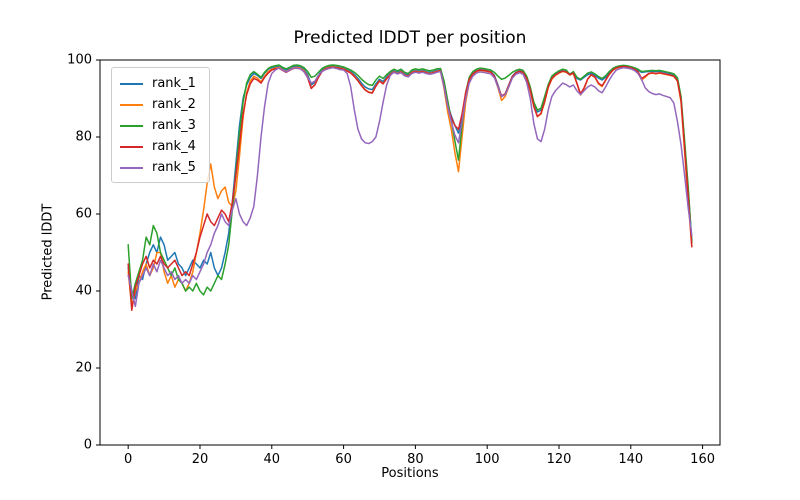 Image resolution: width=800 pixels, height=500 pixels. Describe the element at coordinates (83, 368) in the screenshot. I see `y-tick-label: 20` at that location.